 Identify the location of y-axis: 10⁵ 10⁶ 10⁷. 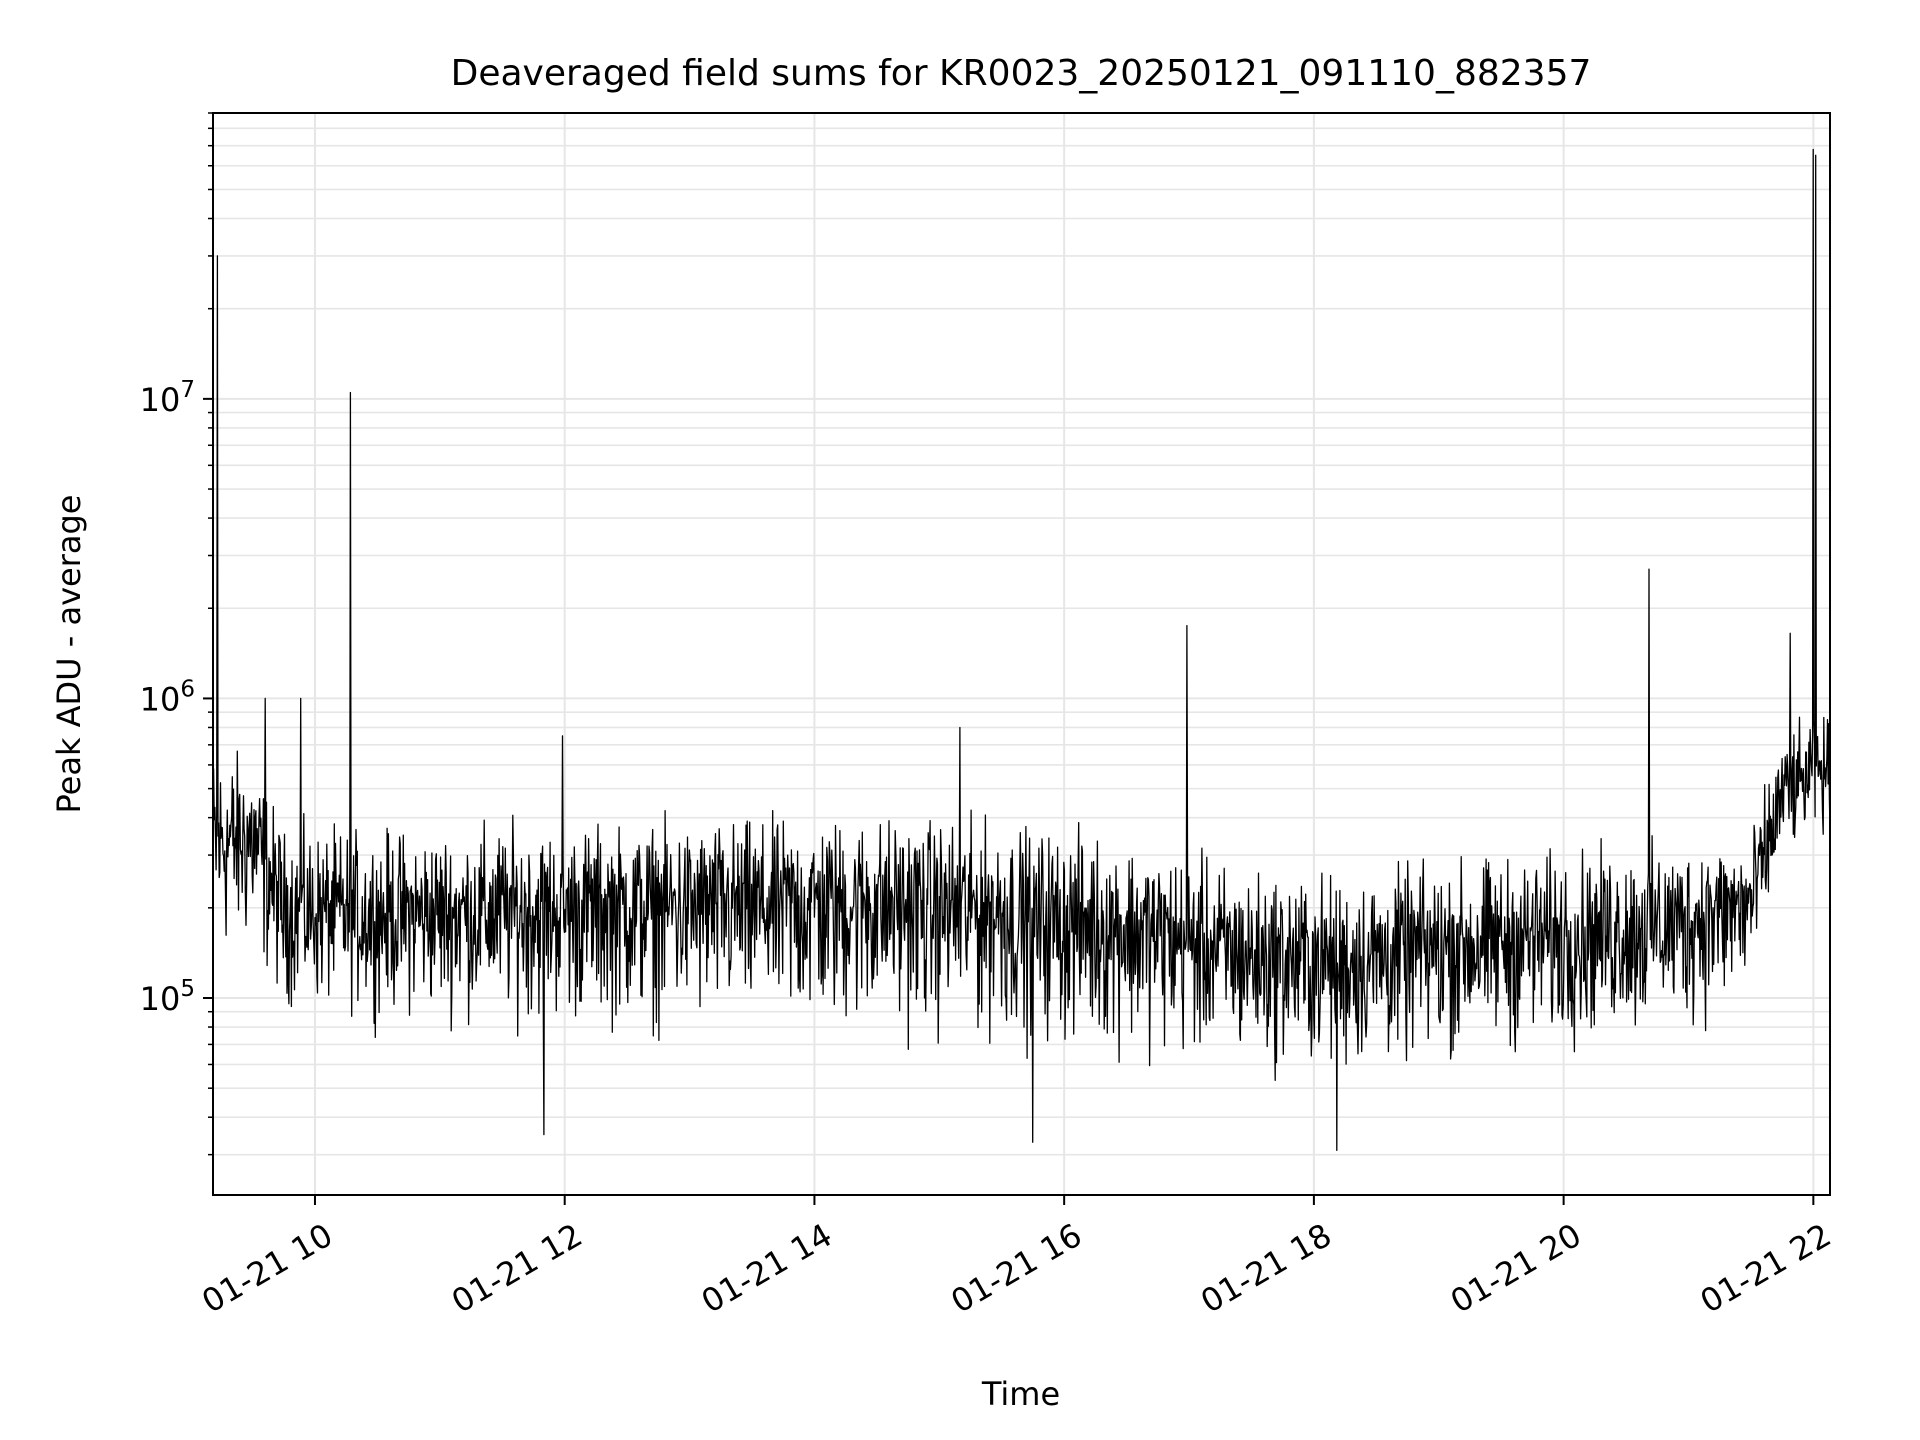
(176, 634).